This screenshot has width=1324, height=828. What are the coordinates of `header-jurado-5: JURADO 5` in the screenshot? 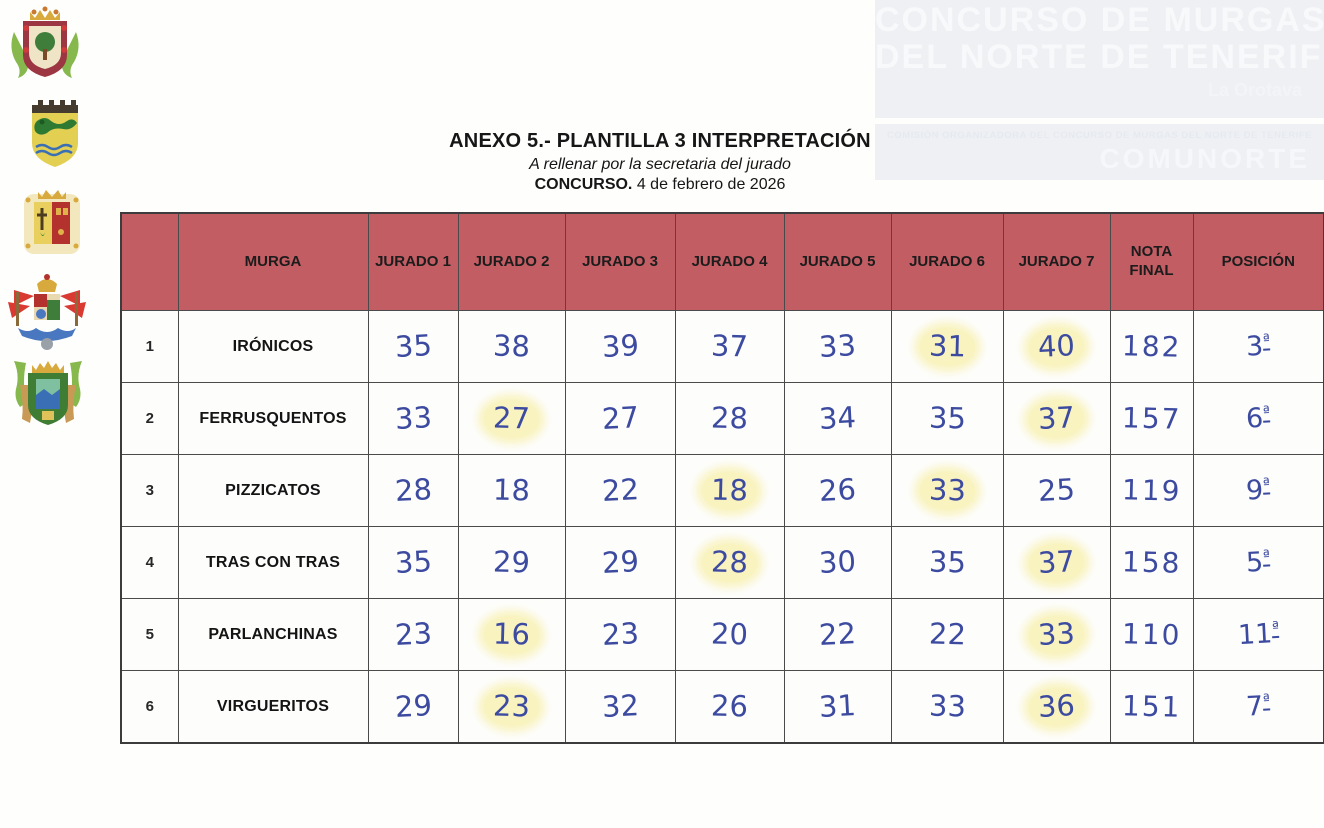 It's located at (837, 261).